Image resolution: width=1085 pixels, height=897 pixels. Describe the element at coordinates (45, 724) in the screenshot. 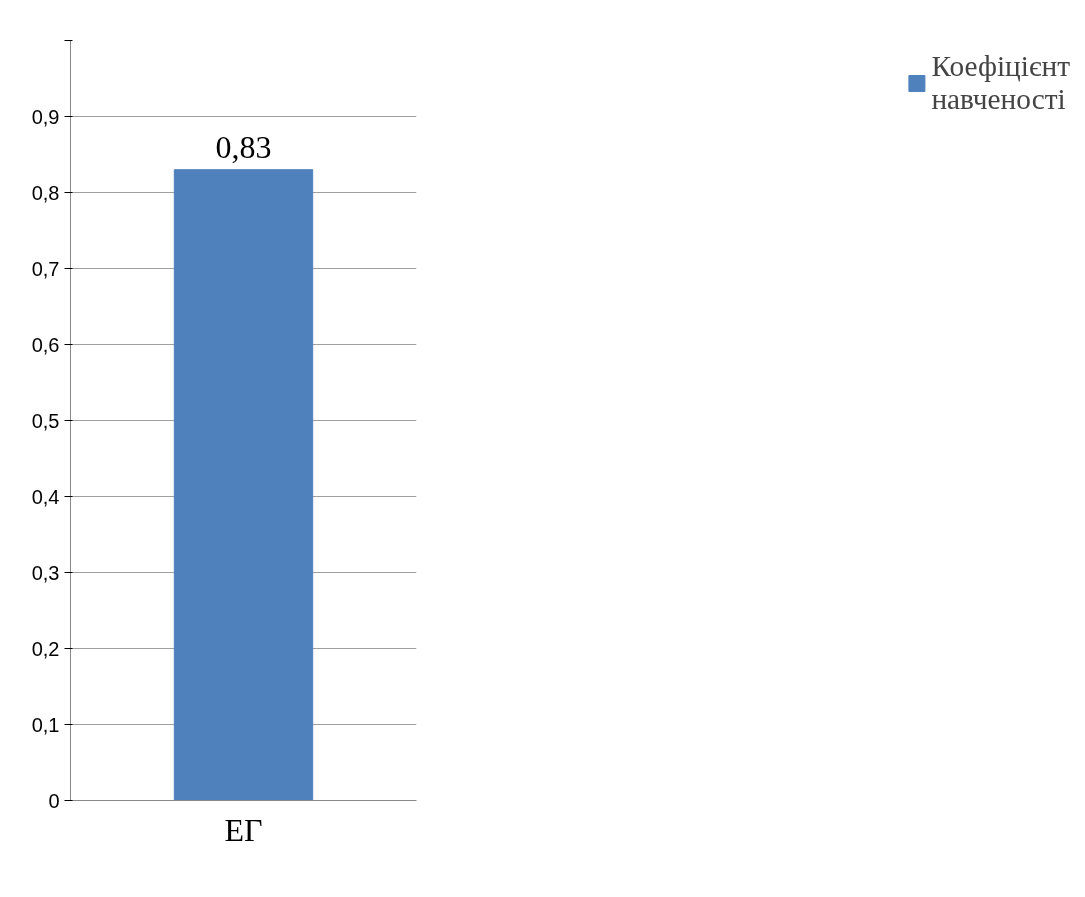

I see `y-tick-label: 0,1` at that location.